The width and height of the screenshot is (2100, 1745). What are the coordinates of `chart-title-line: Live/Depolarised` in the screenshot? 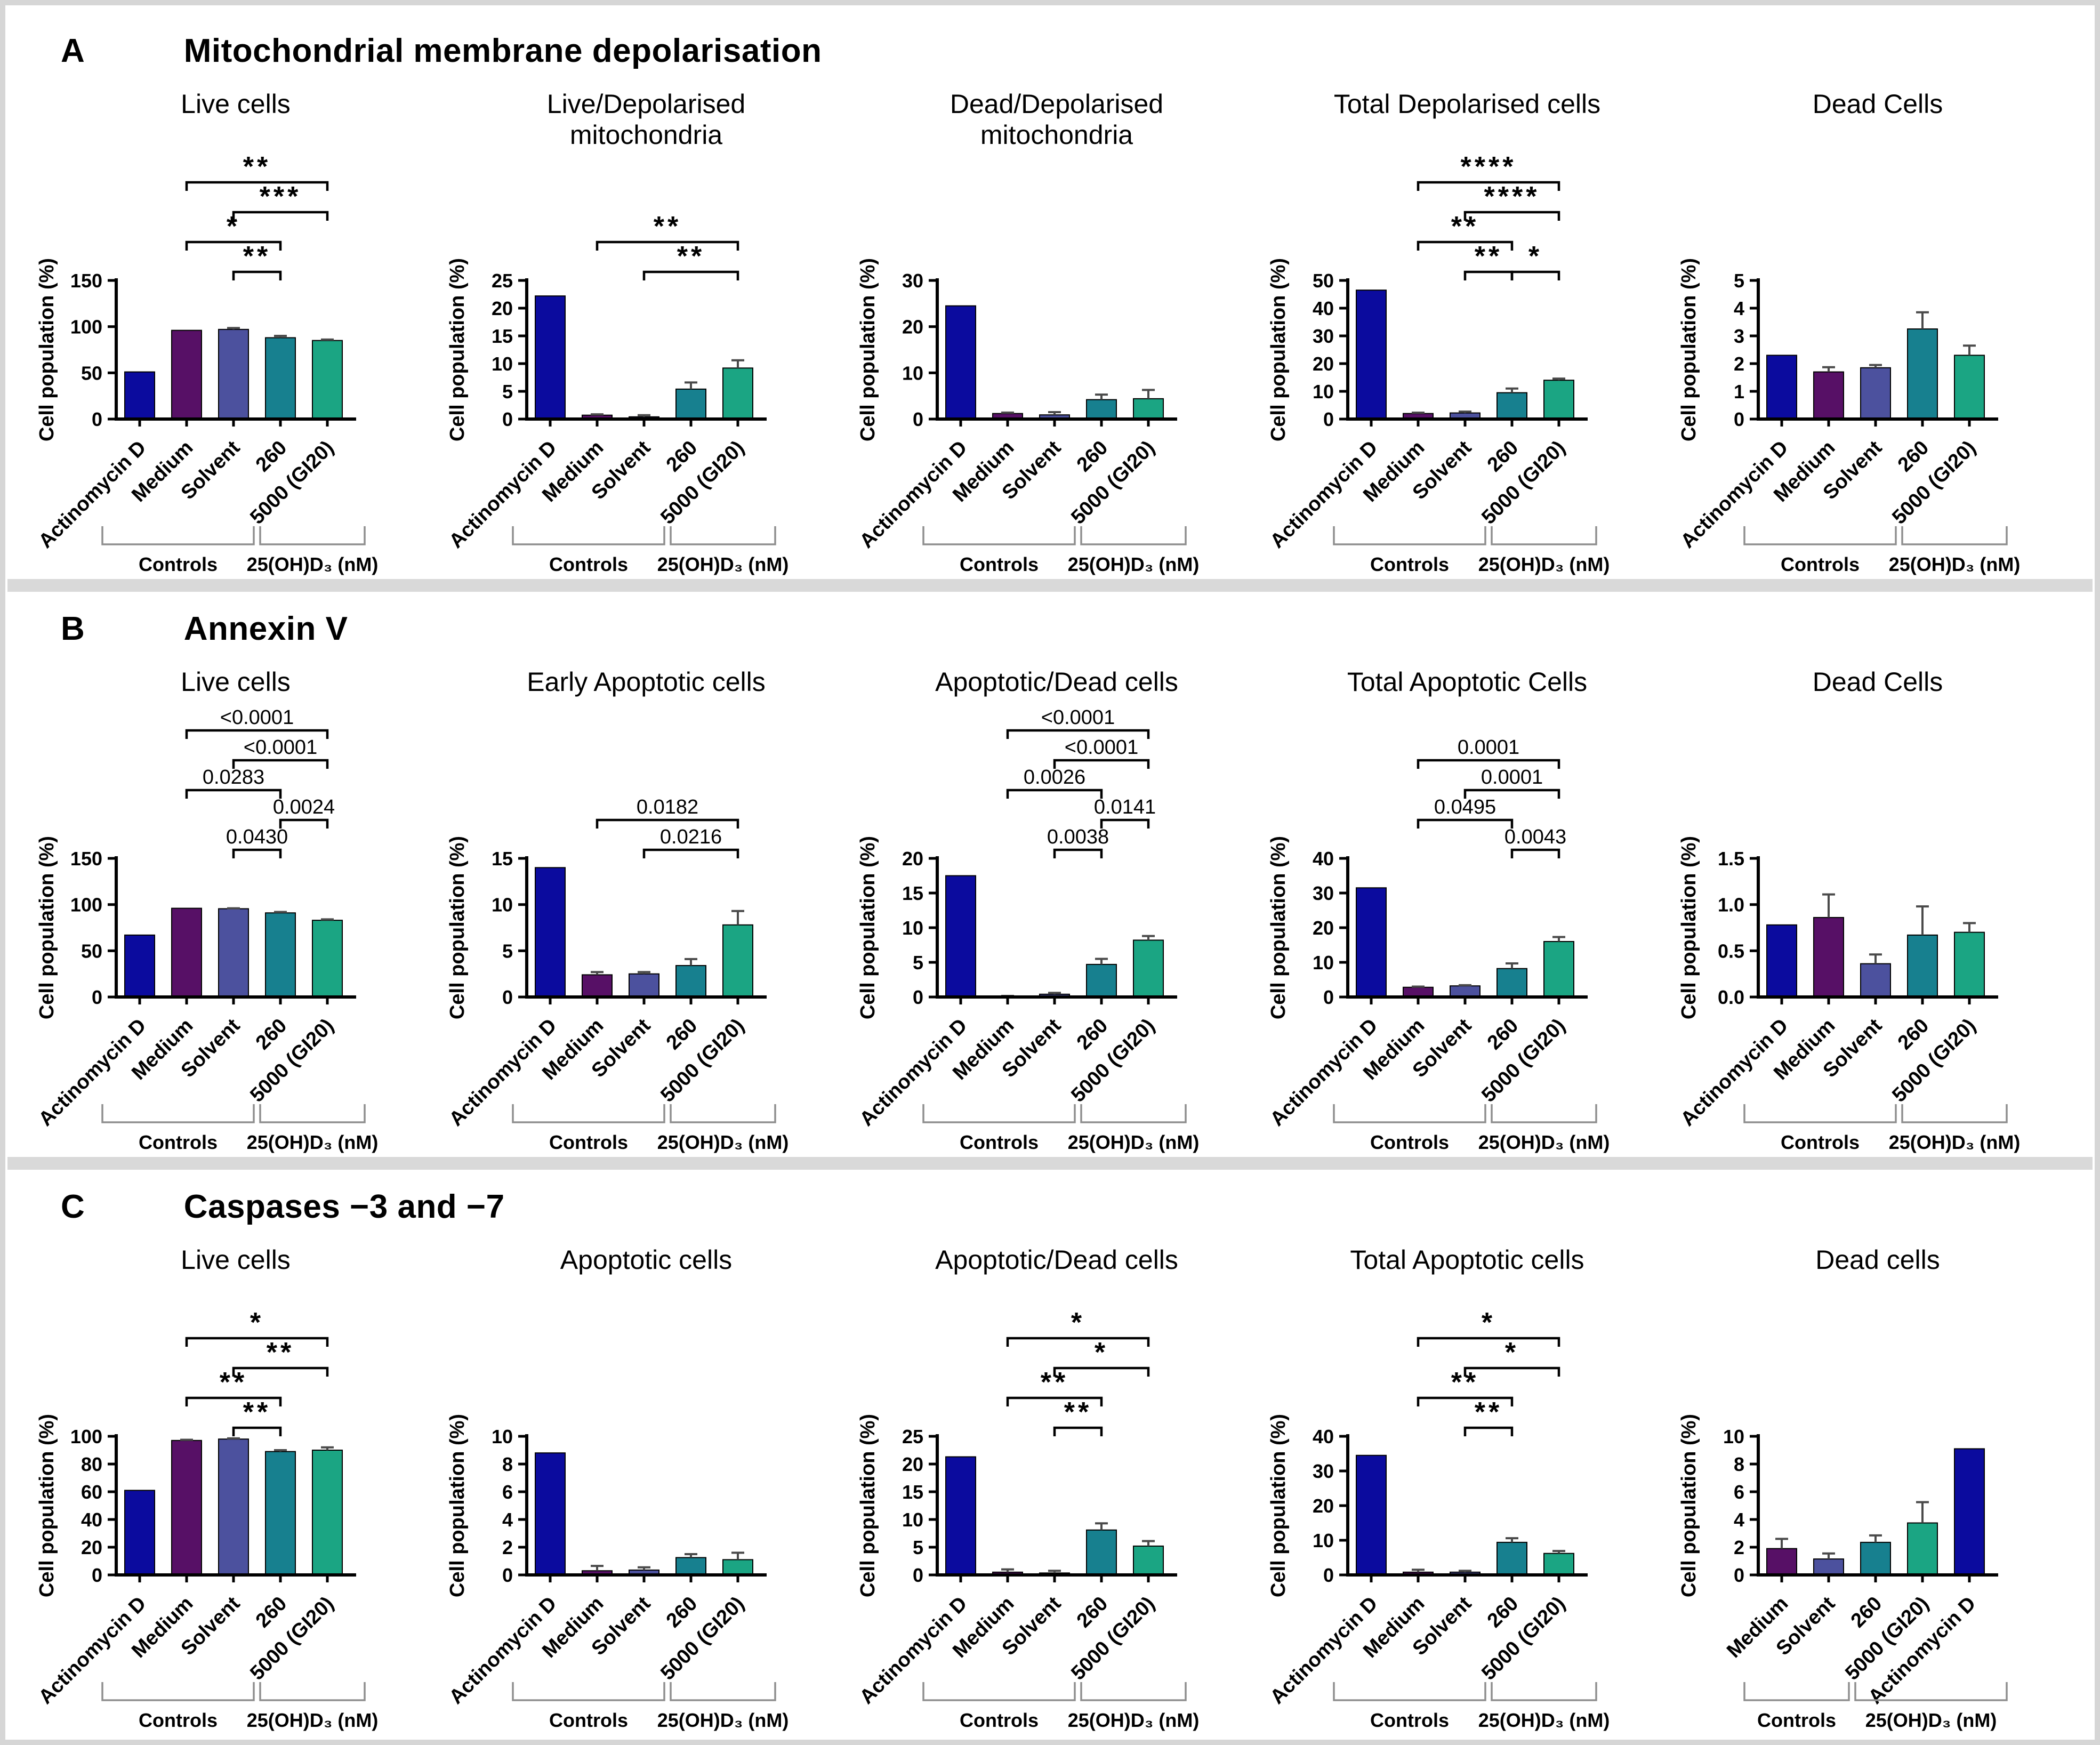 It's located at (646, 104).